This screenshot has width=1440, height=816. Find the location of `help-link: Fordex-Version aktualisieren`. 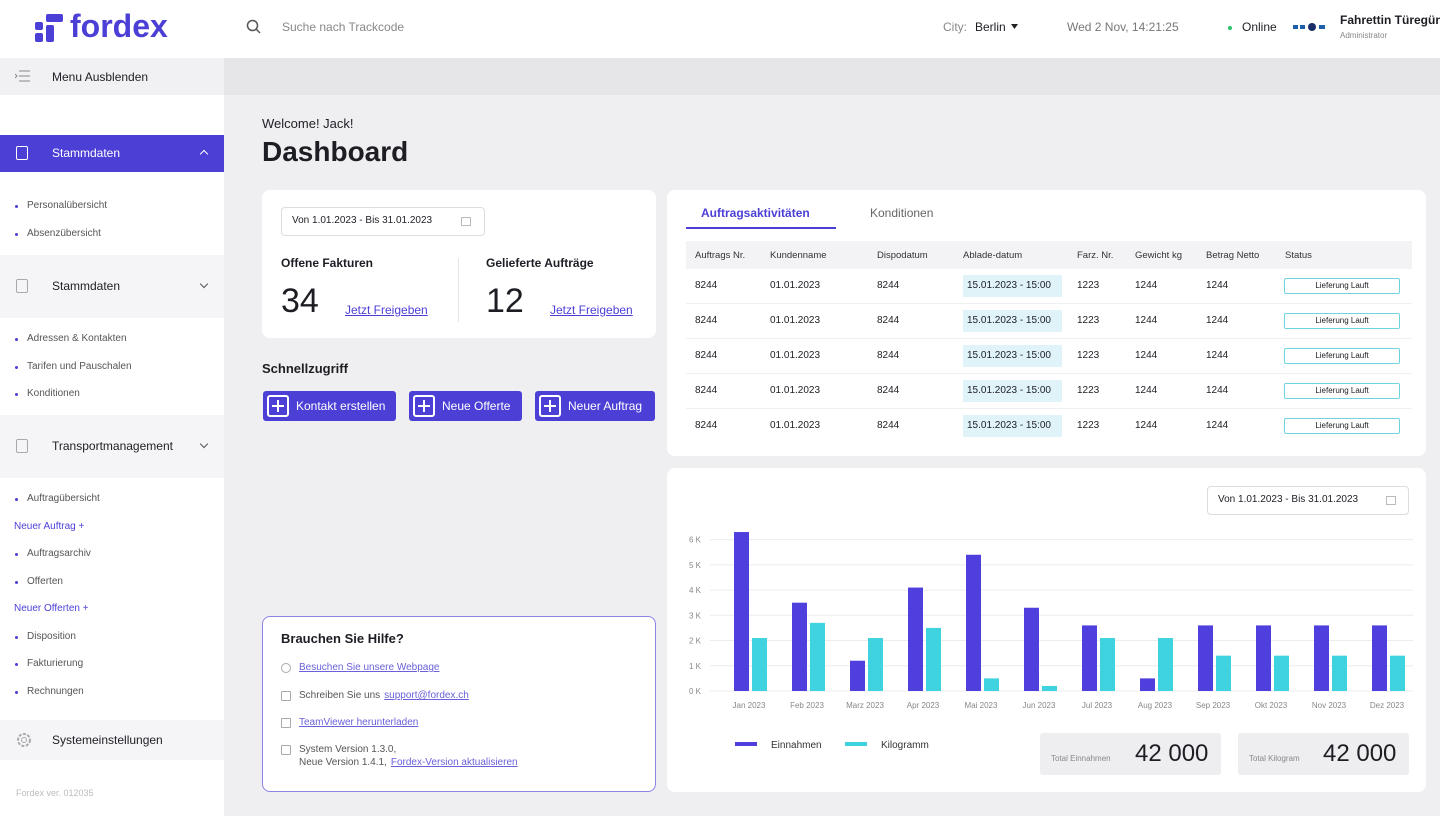

help-link: Fordex-Version aktualisieren is located at coordinates (454, 762).